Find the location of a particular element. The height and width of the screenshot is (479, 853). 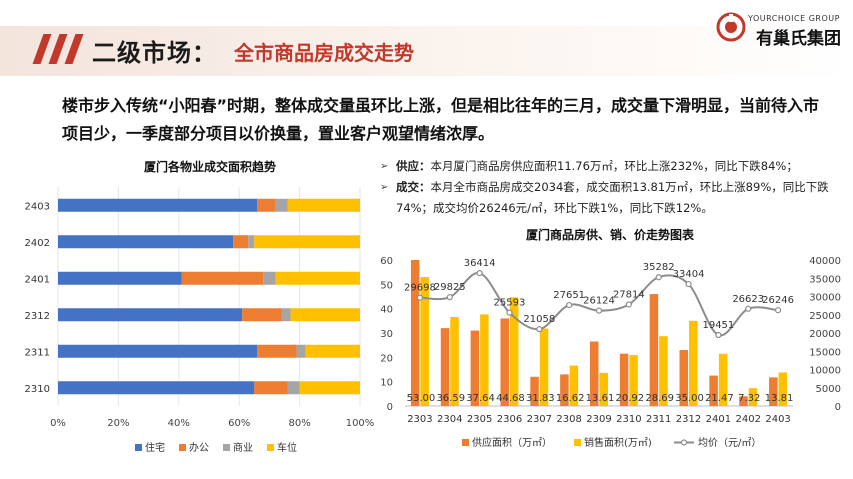

legend-label: 住宅 is located at coordinates (155, 447).